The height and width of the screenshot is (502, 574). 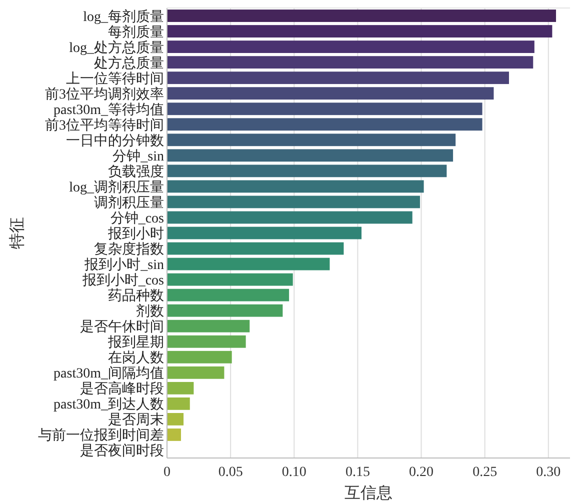 What do you see at coordinates (135, 342) in the screenshot?
I see `y-tick-label: 报到星期` at bounding box center [135, 342].